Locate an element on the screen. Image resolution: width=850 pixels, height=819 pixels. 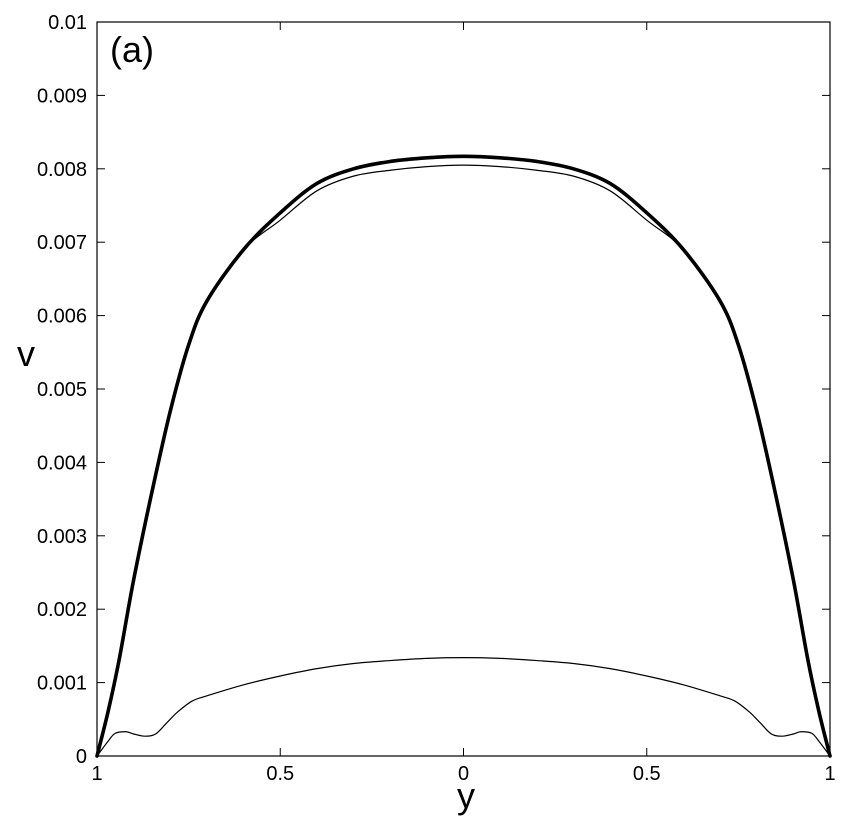
y-tick-label: 0.004 is located at coordinates (62, 463).